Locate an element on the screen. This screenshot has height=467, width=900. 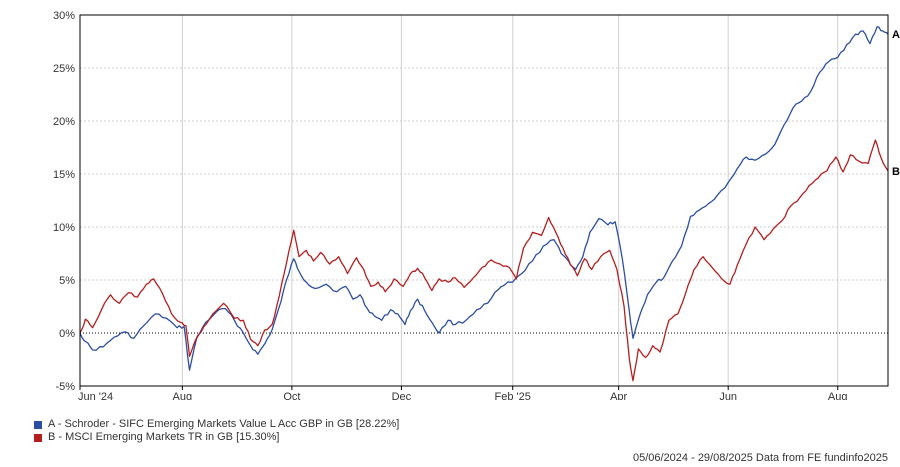
y-tick-label: 15% is located at coordinates (64, 175).